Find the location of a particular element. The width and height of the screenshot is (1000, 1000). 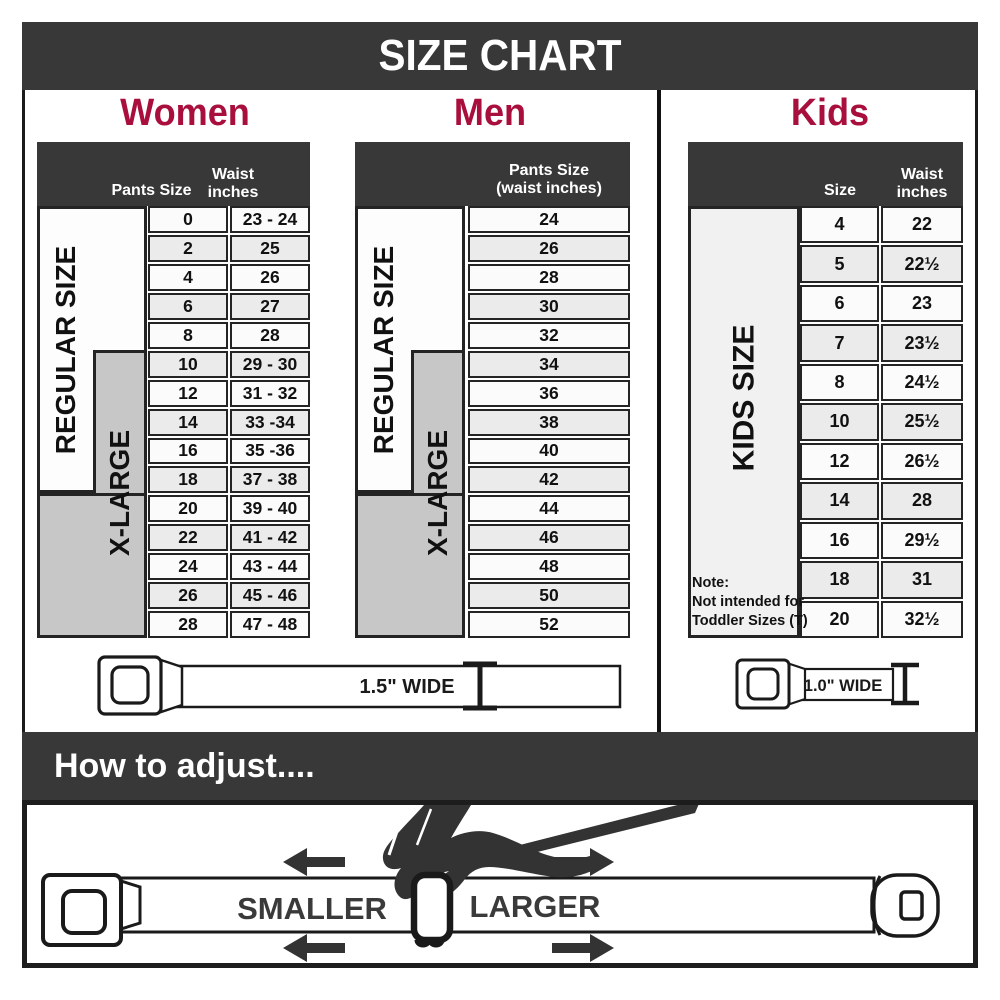

men-size-row: 40 is located at coordinates (549, 451).